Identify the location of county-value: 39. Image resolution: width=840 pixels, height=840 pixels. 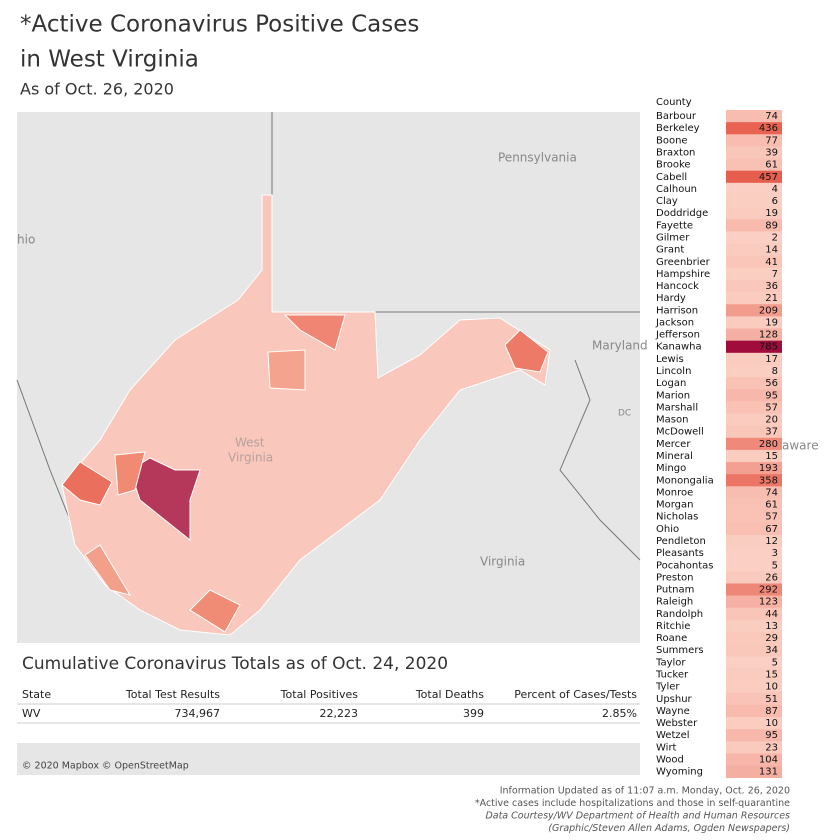
(771, 152).